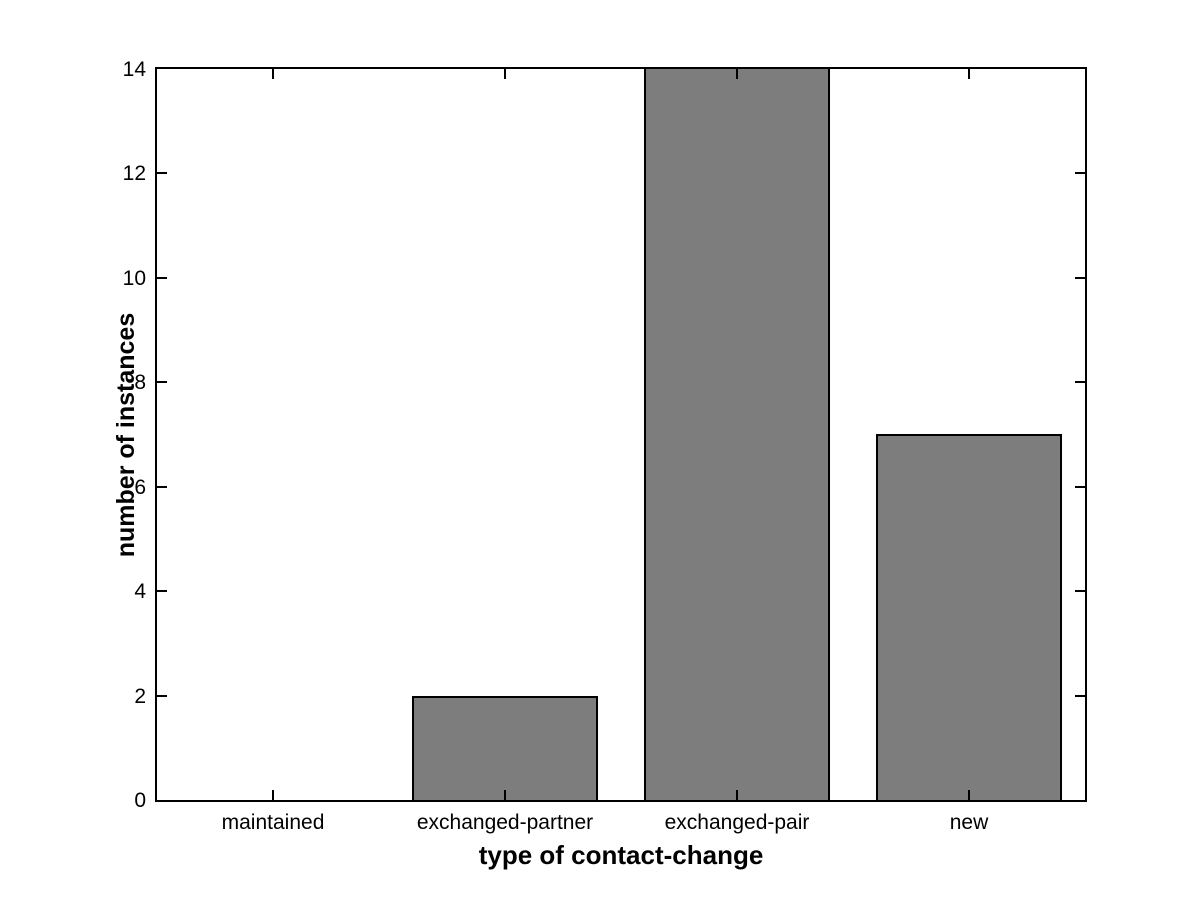 The width and height of the screenshot is (1201, 901). Describe the element at coordinates (140, 591) in the screenshot. I see `y-tick-label: 4` at that location.